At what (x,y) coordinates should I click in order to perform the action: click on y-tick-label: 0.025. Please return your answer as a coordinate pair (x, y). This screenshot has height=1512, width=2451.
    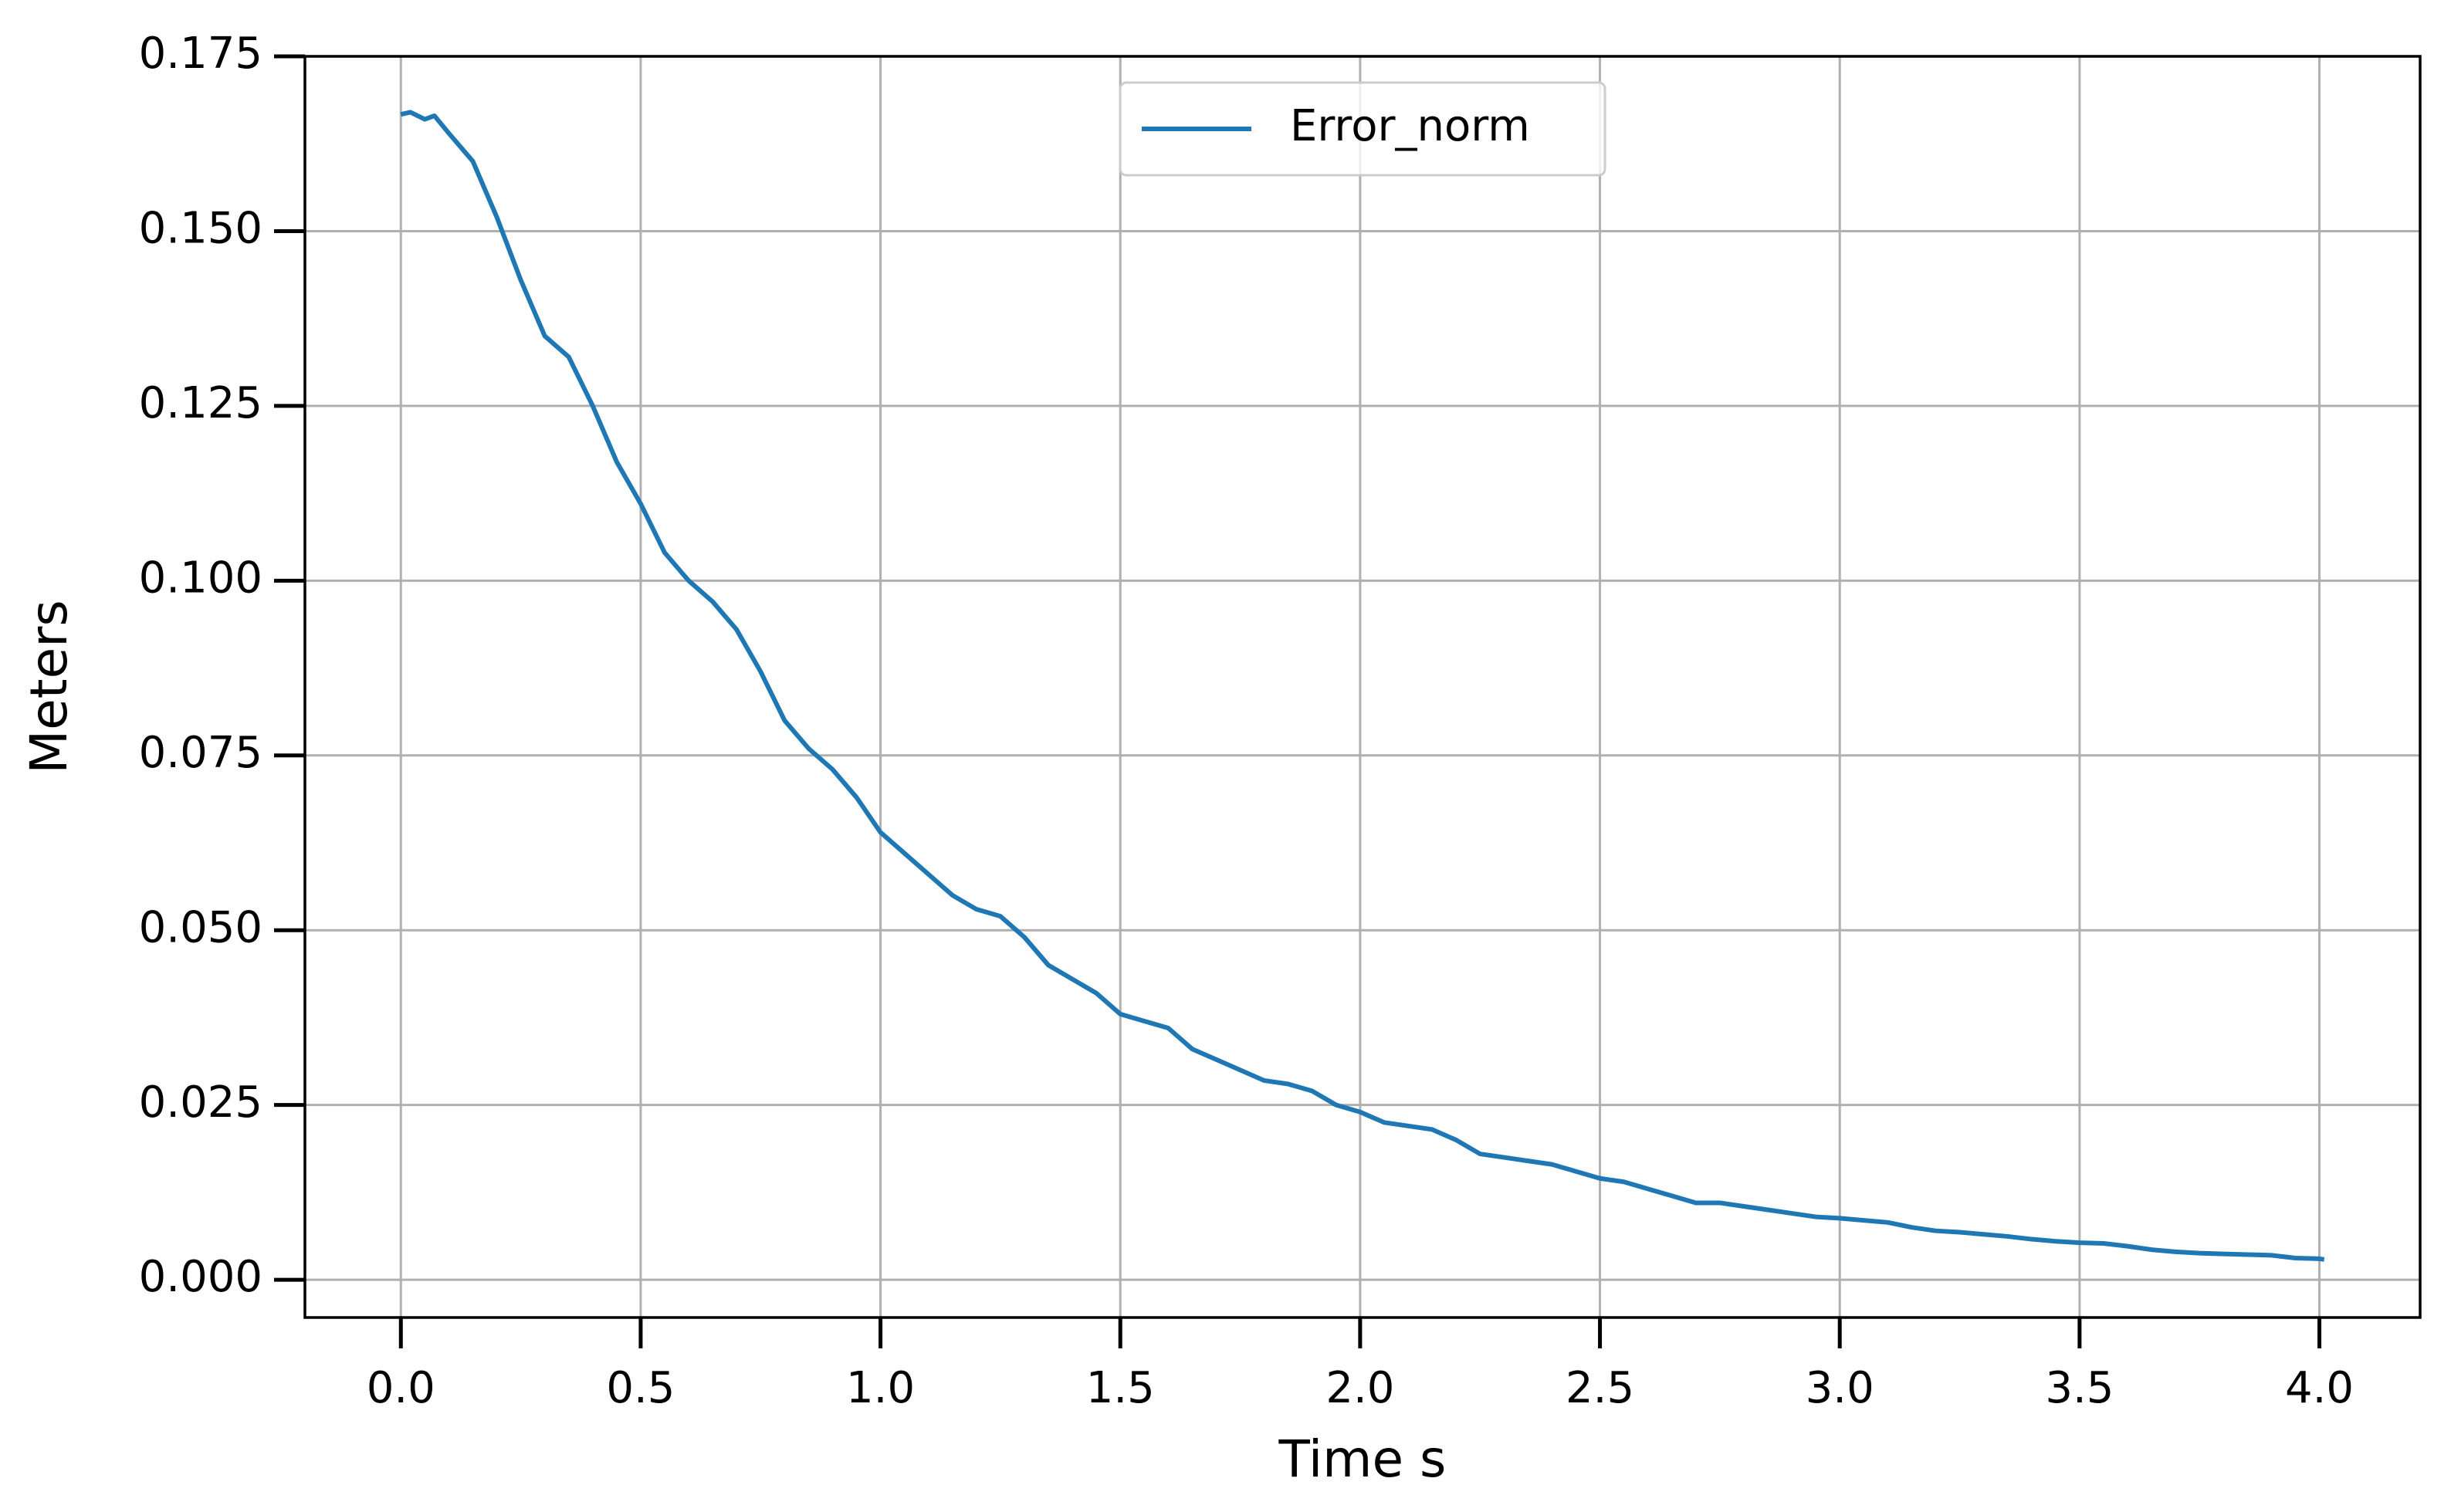
    Looking at the image, I should click on (200, 1102).